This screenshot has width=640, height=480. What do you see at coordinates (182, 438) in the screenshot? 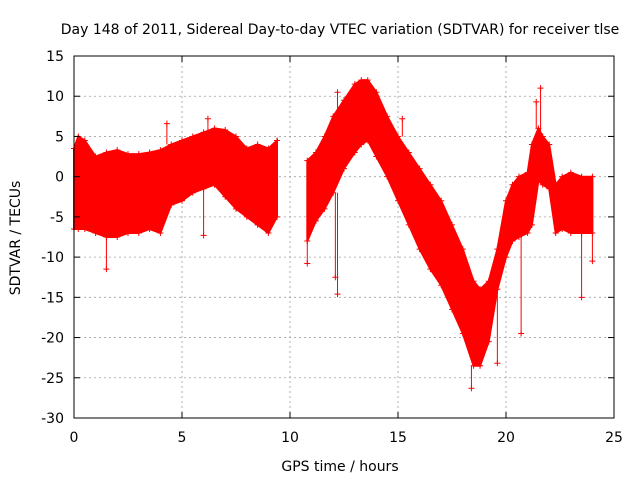
I see `x-tick-label: 5` at bounding box center [182, 438].